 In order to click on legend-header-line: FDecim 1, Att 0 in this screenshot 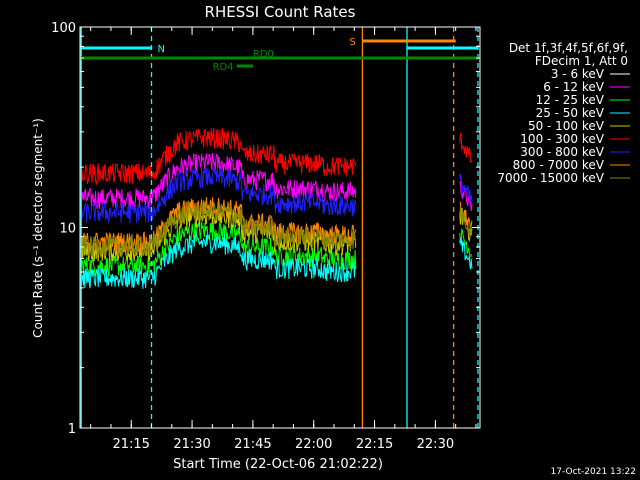, I will do `click(581, 61)`.